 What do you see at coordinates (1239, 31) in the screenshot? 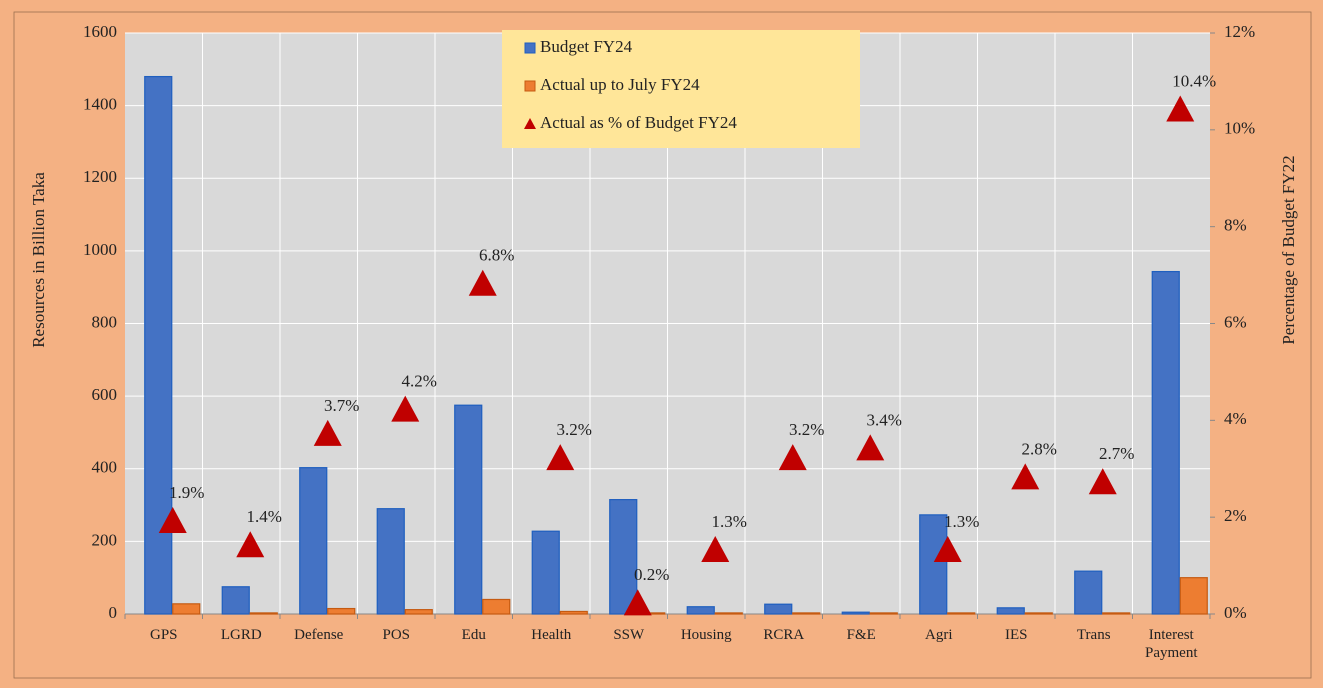
I see `y2-tick-label: 12%` at bounding box center [1239, 31].